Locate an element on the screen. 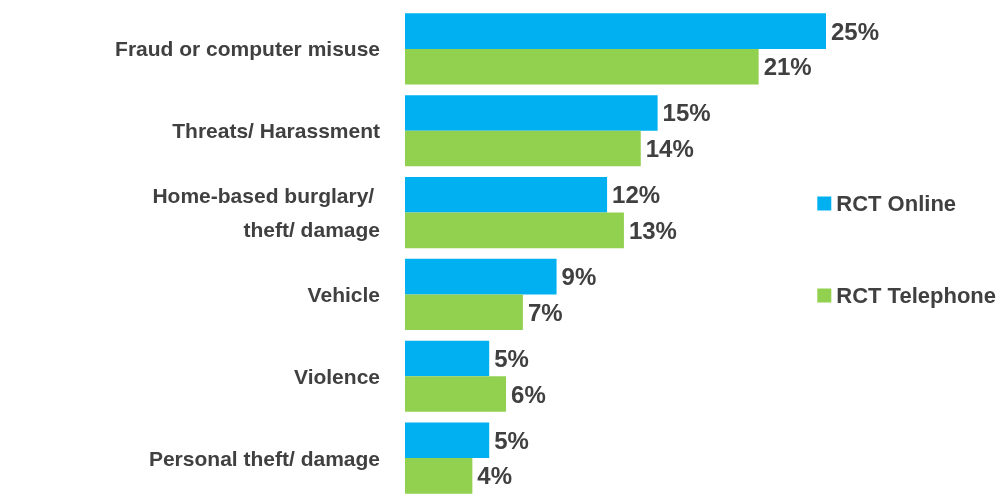 This screenshot has height=499, width=1006. legend-label: RCT Telephone is located at coordinates (916, 295).